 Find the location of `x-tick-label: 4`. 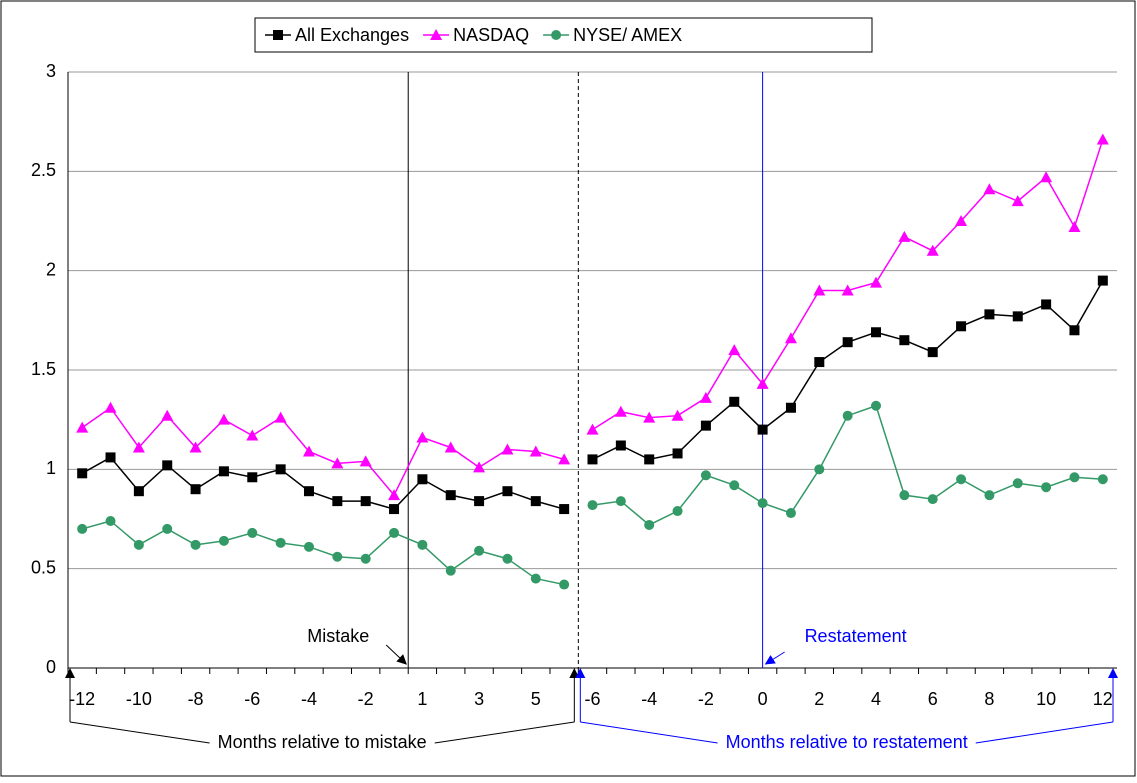

x-tick-label: 4 is located at coordinates (876, 699).